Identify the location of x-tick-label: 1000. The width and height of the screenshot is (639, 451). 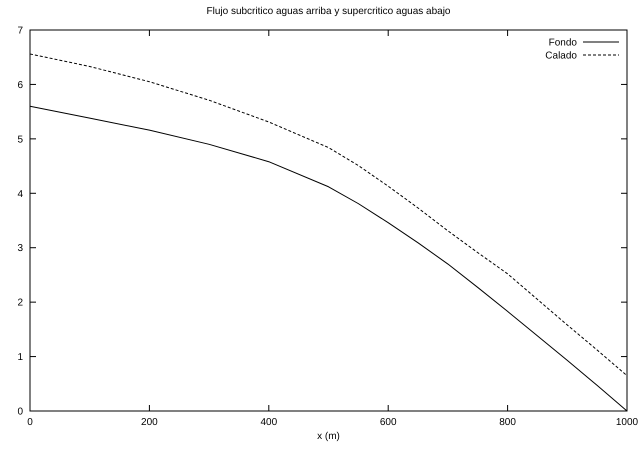
(627, 422).